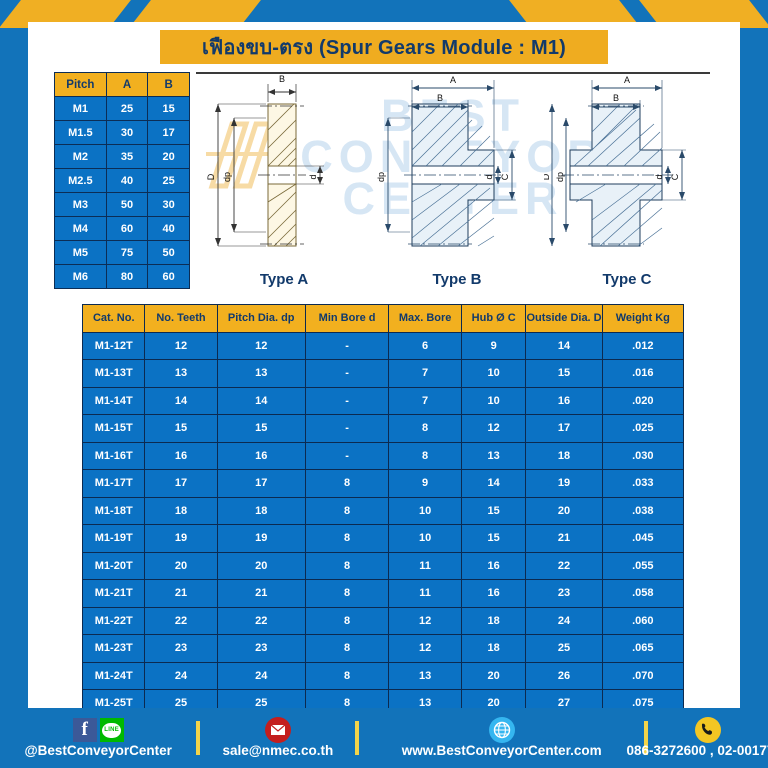 The image size is (768, 768). What do you see at coordinates (493, 373) in the screenshot?
I see `spec-cell: 10` at bounding box center [493, 373].